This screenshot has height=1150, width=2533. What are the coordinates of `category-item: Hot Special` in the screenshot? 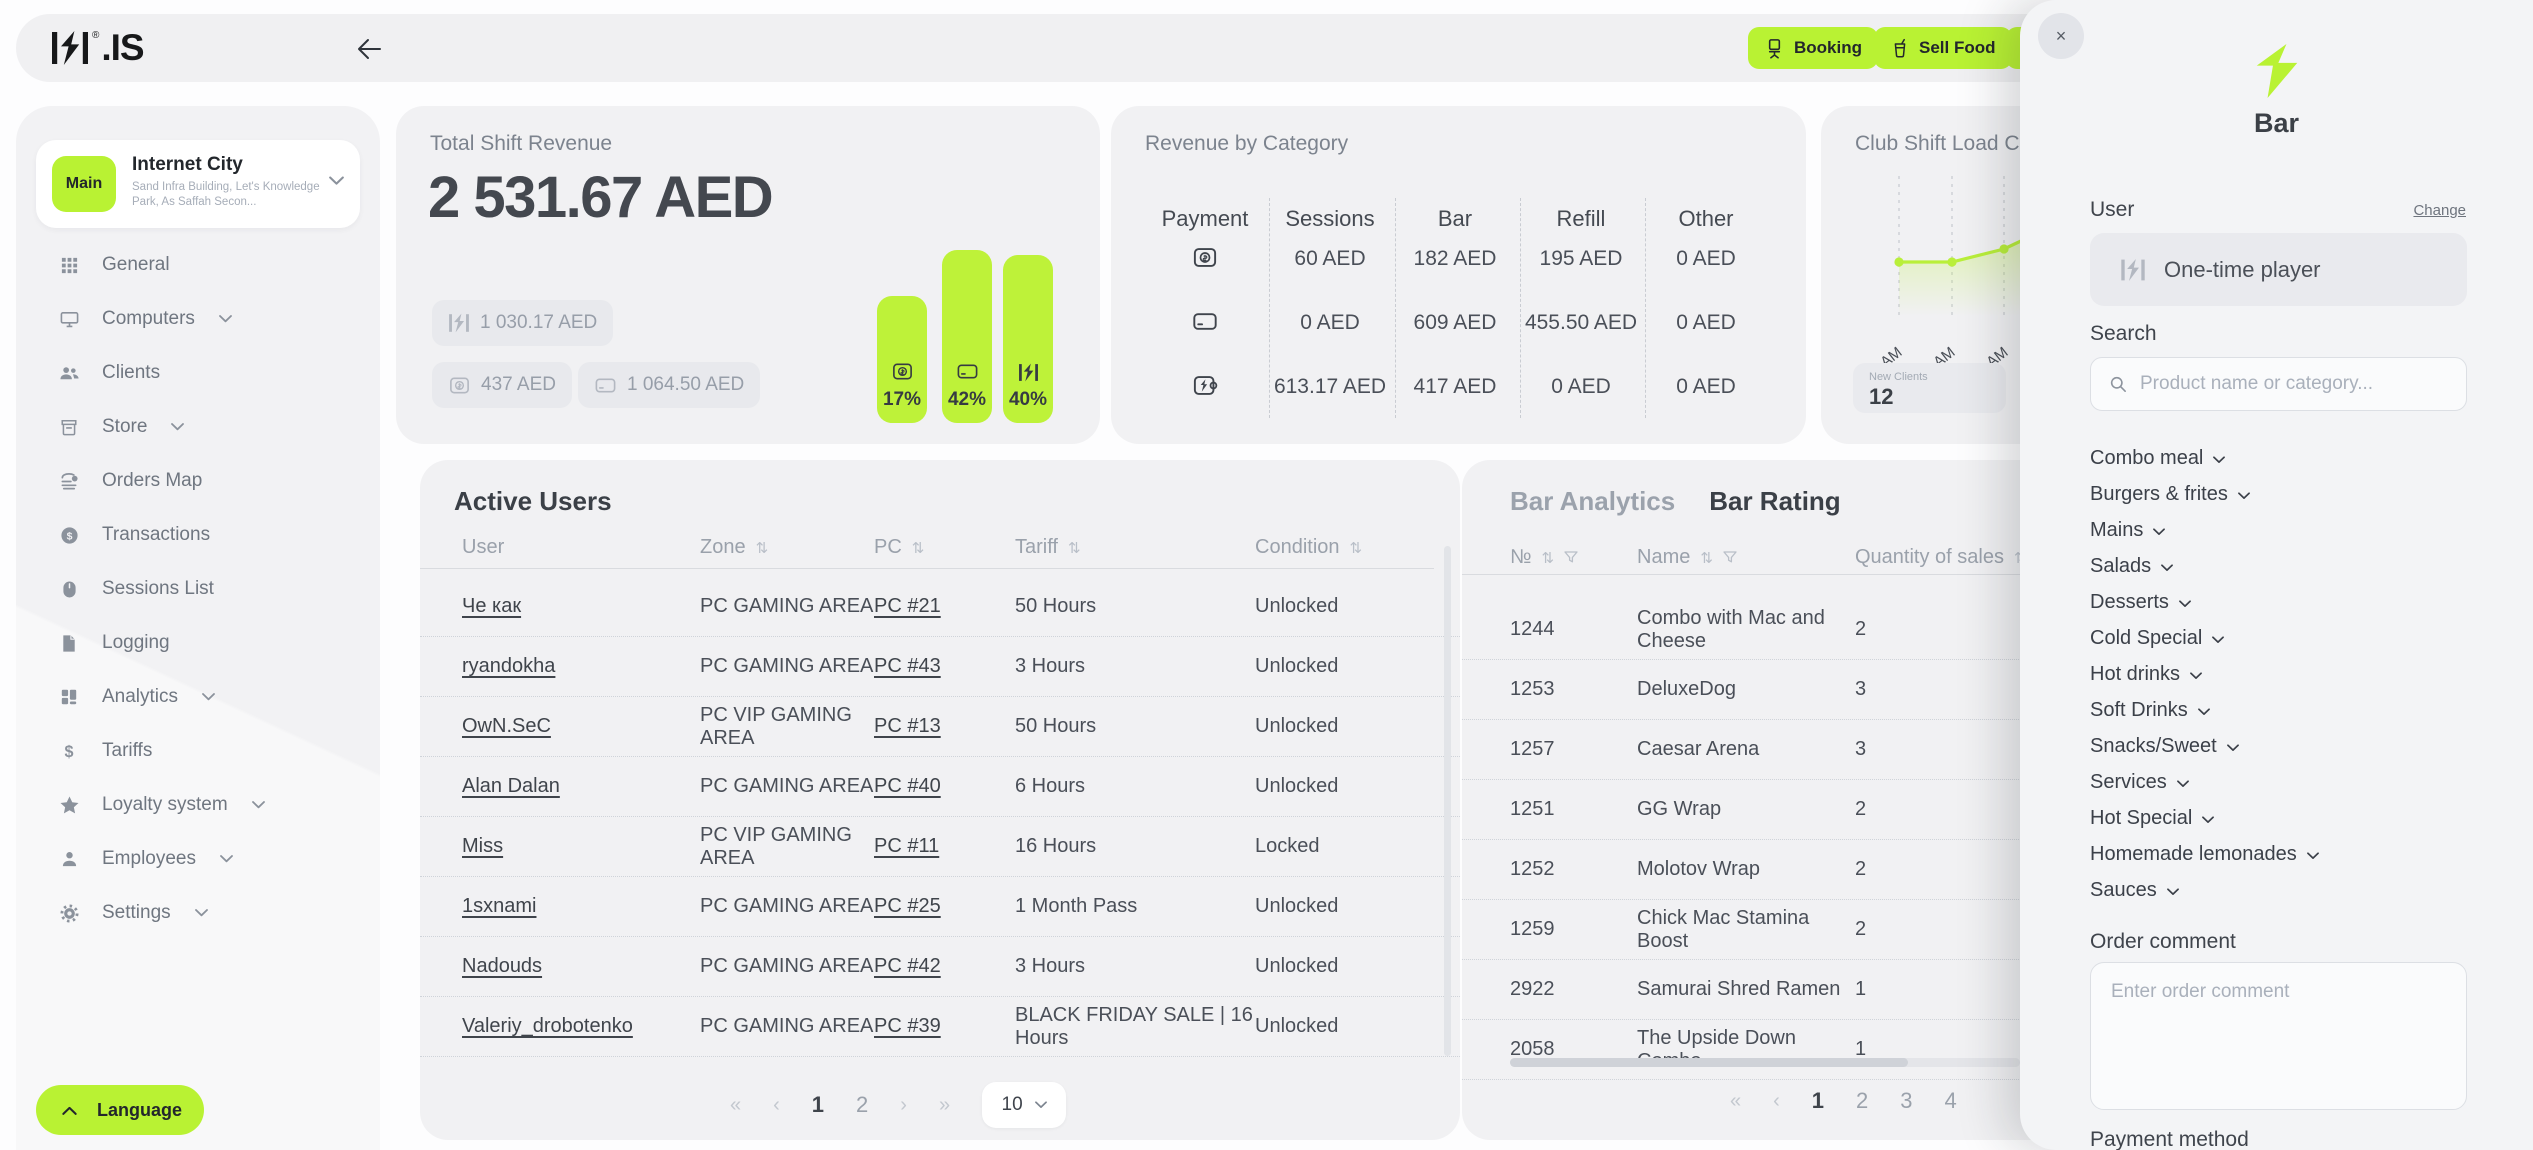 It's located at (2204, 818).